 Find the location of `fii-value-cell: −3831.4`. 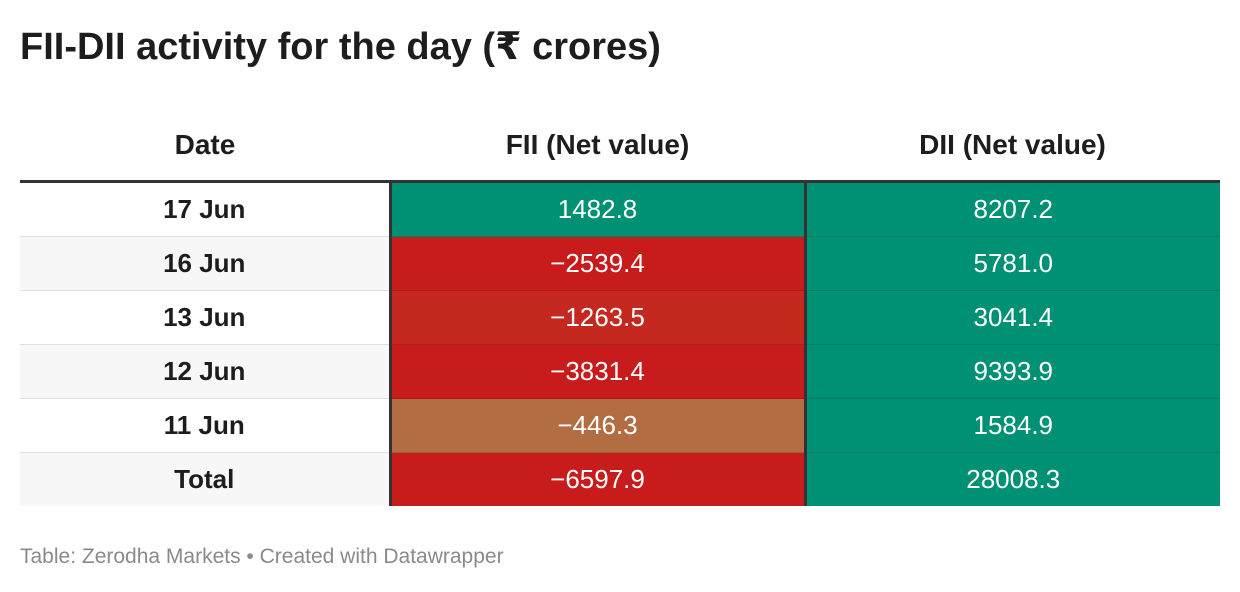

fii-value-cell: −3831.4 is located at coordinates (596, 371).